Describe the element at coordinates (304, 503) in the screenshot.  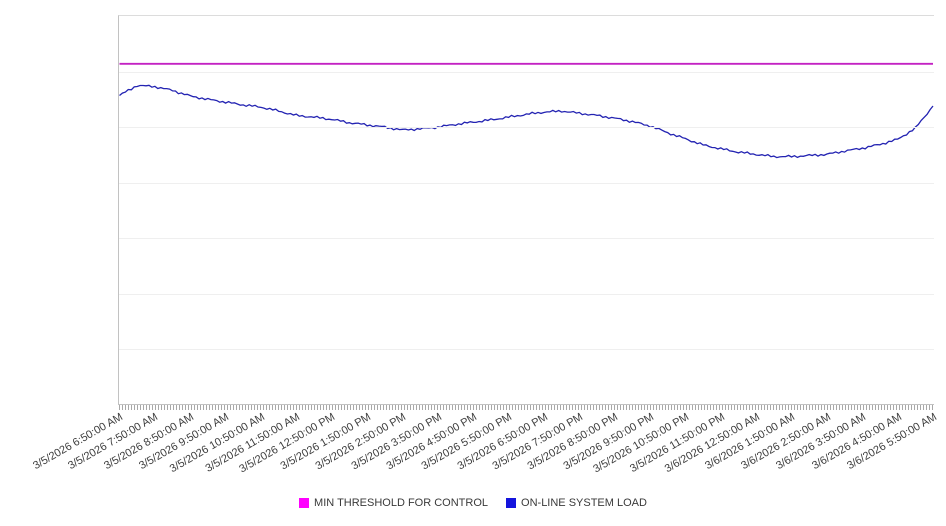
I see `legend-swatch-magenta-icon` at that location.